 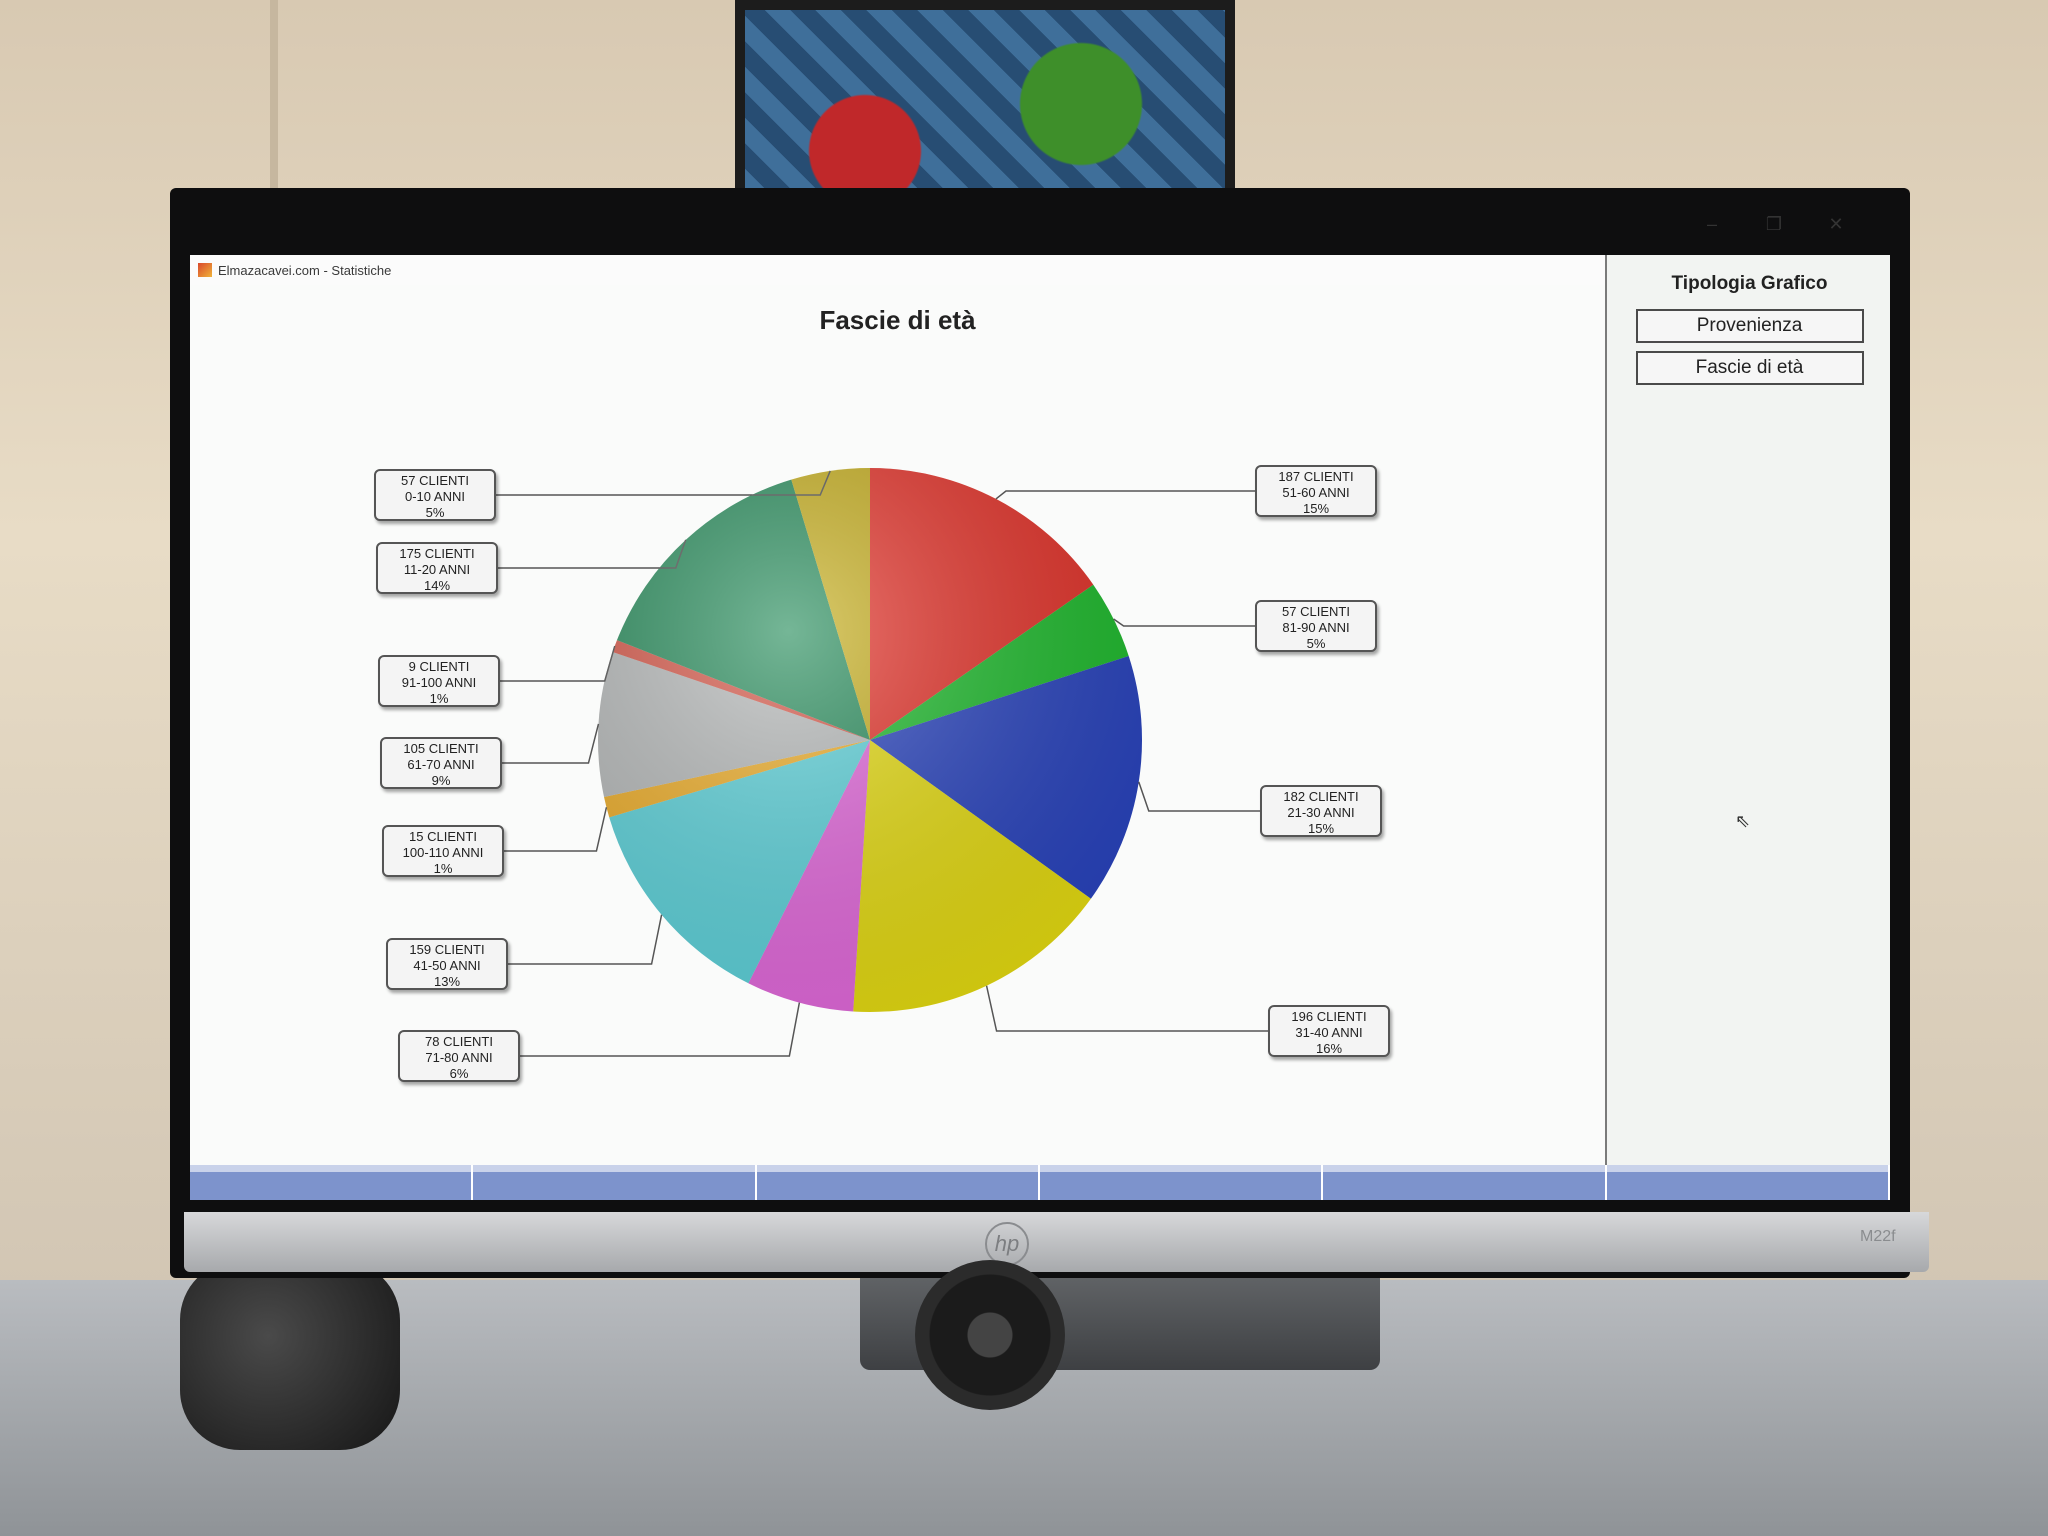 I want to click on callout-label: 61-70 ANNI, so click(x=441, y=764).